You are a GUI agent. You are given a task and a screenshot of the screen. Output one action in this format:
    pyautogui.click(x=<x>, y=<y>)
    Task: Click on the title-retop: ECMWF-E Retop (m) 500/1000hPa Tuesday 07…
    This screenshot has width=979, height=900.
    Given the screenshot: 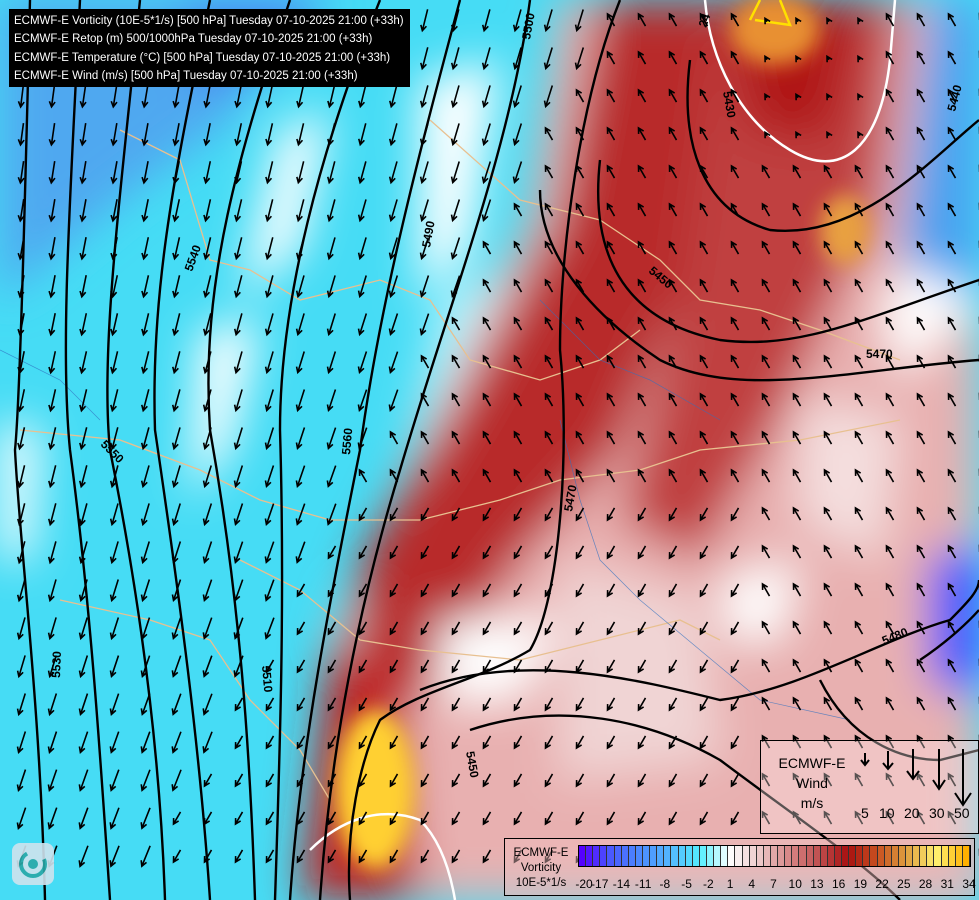 What is the action you would take?
    pyautogui.click(x=193, y=39)
    